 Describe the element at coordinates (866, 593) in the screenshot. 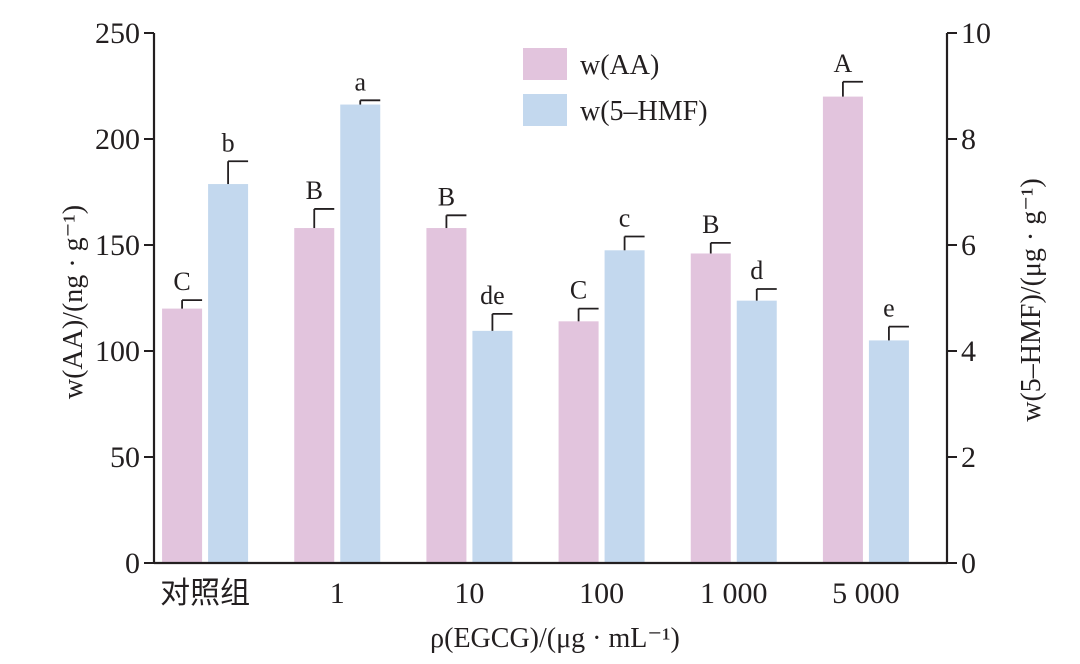

I see `x-category-label-5: 5 000` at that location.